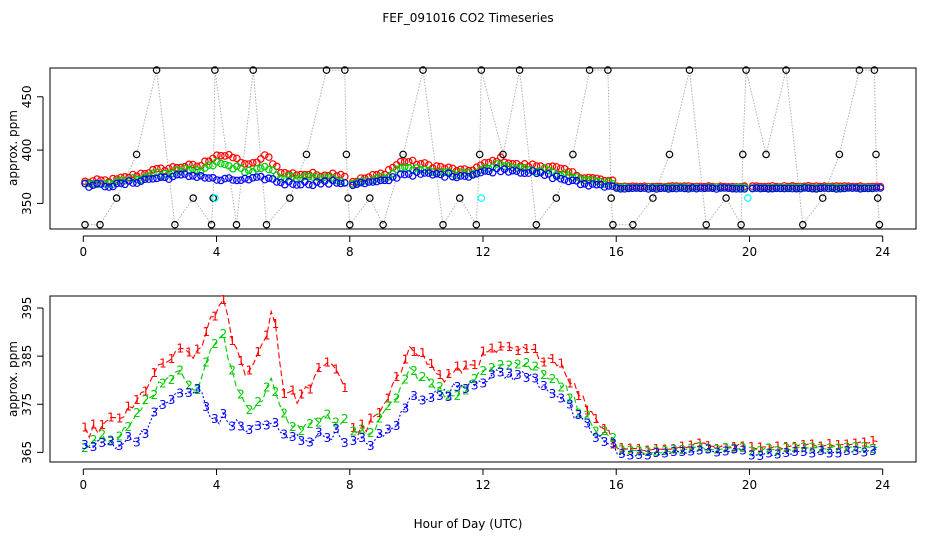 The image size is (936, 540). Describe the element at coordinates (83, 252) in the screenshot. I see `x-tick-label-top: 0` at that location.